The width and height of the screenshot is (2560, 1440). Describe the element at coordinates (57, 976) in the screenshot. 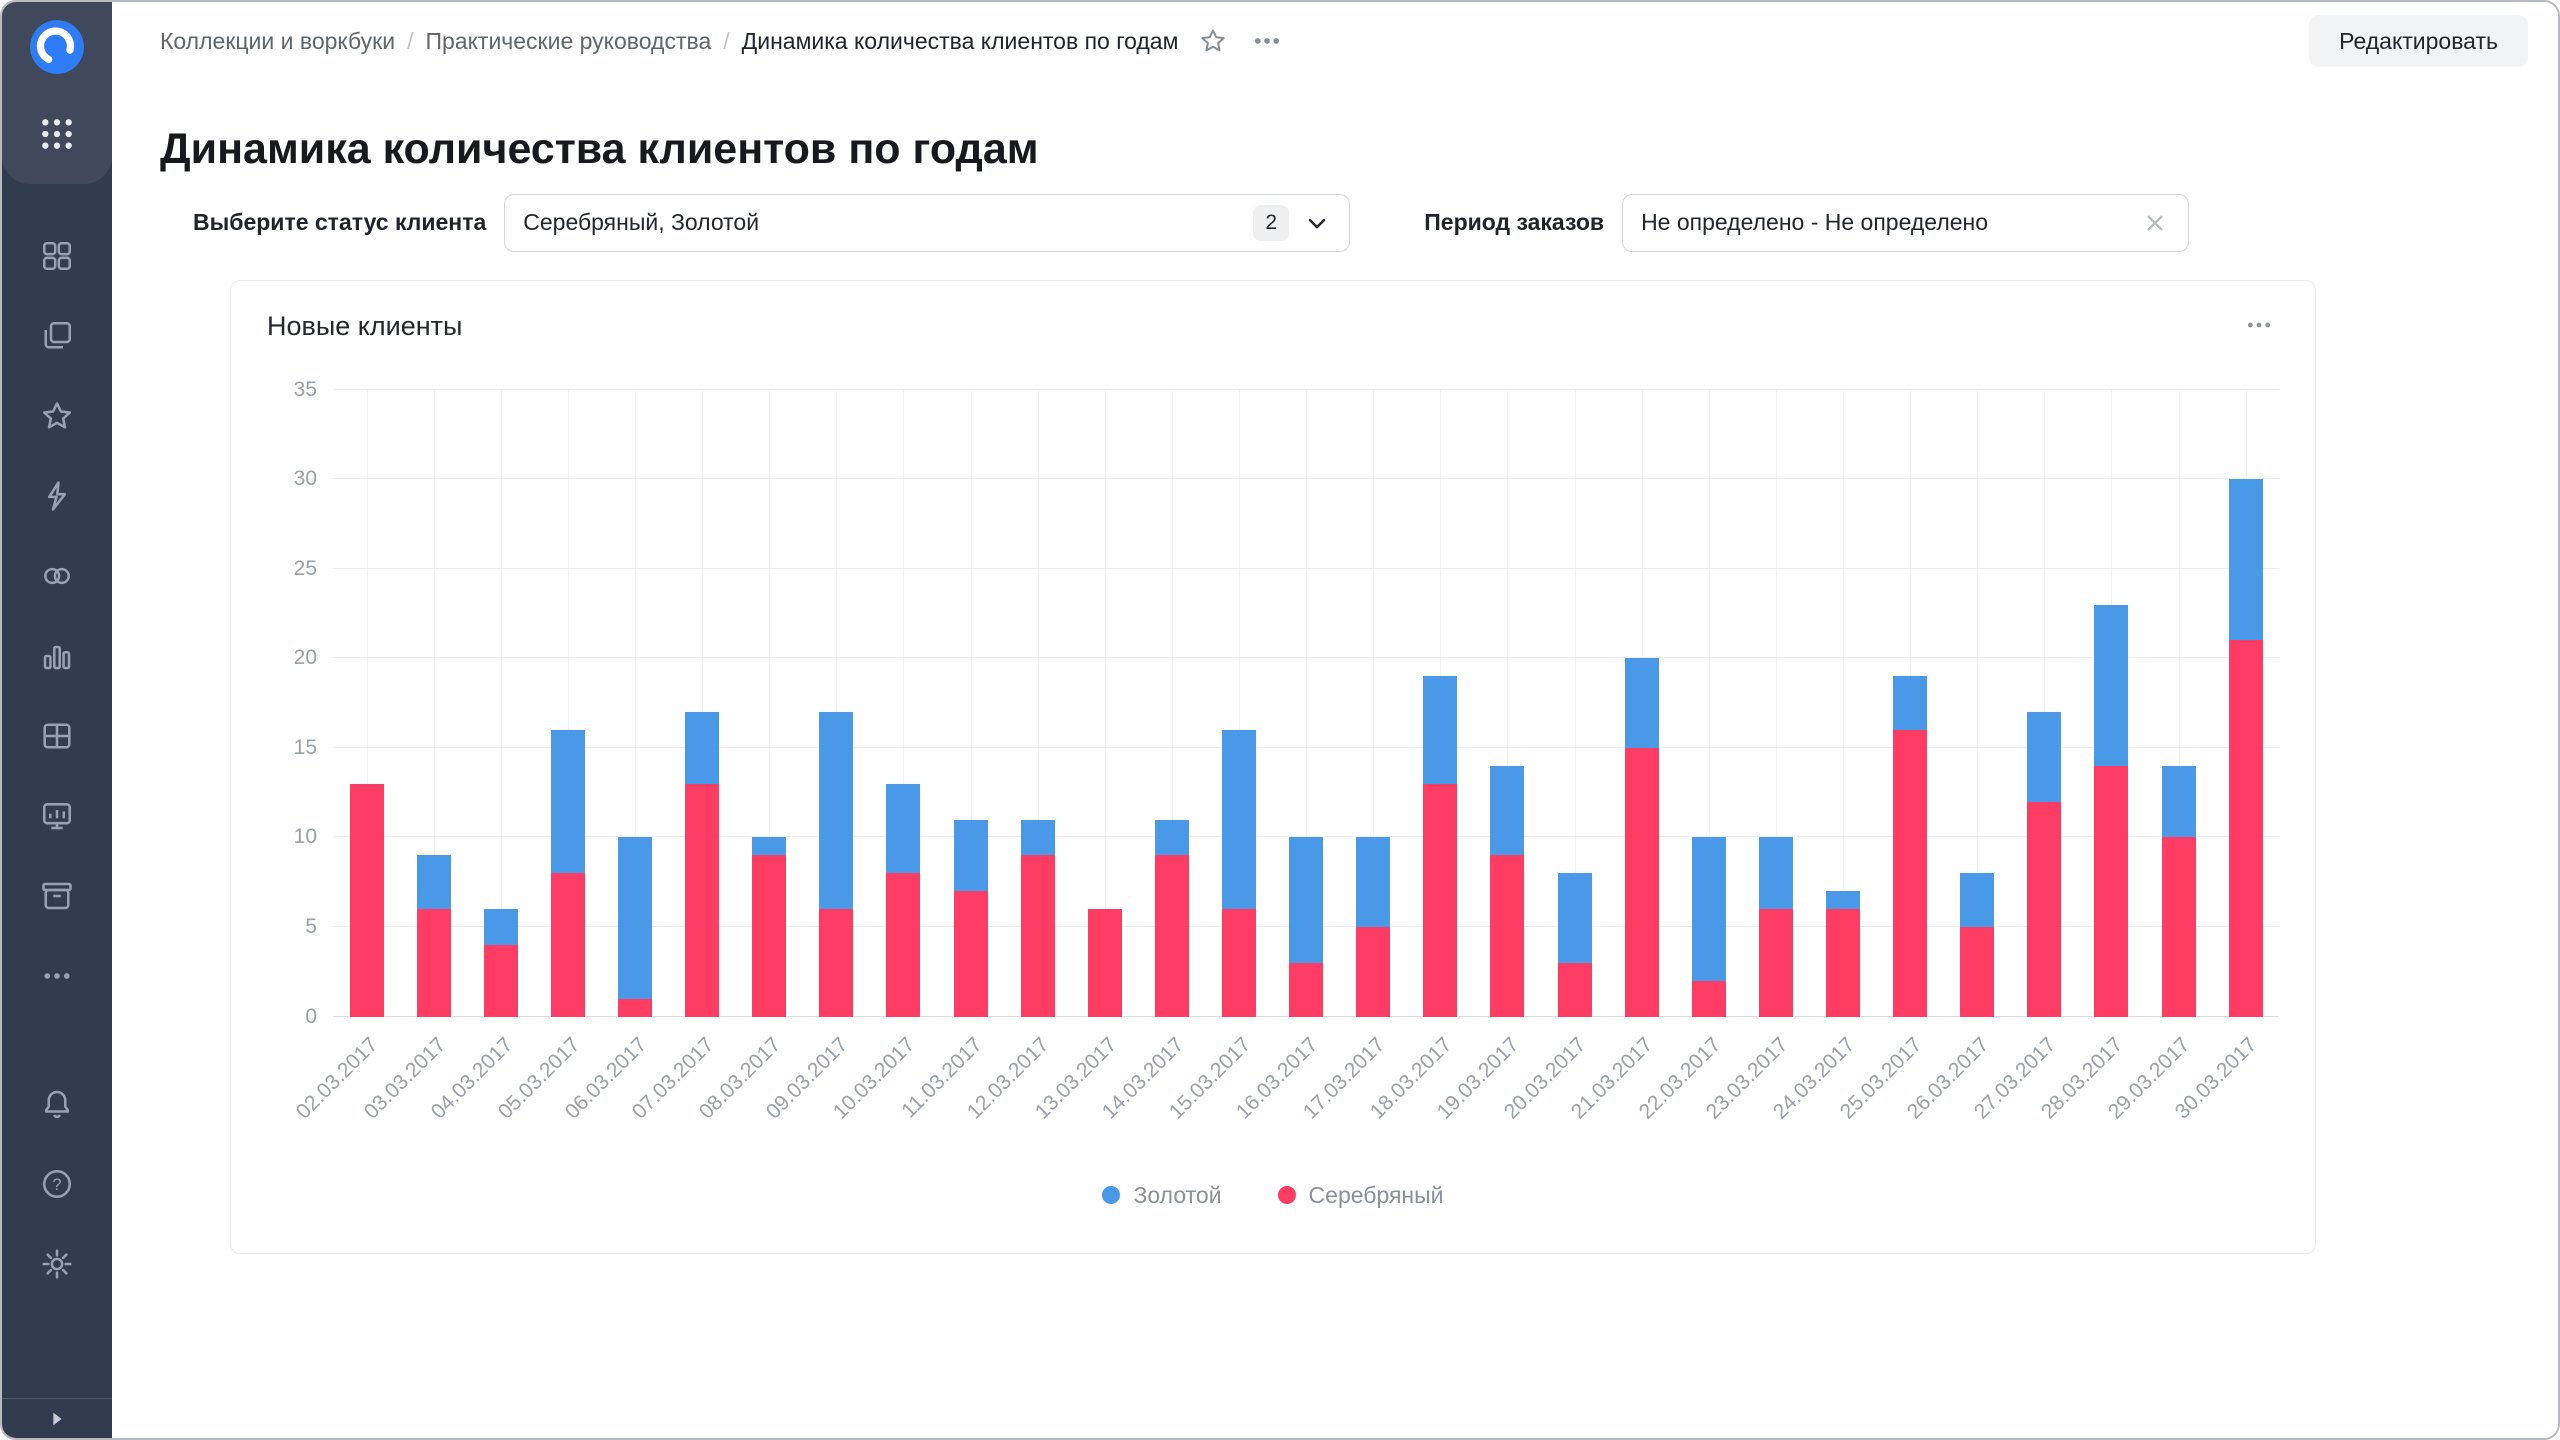

I see `more-ellipsis-icon` at that location.